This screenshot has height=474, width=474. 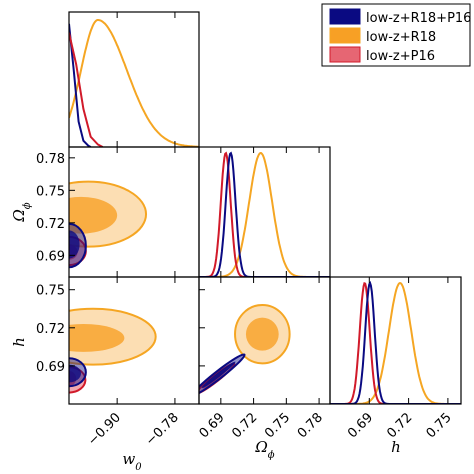 What do you see at coordinates (50, 159) in the screenshot?
I see `omega-y-tick-label: 0.78` at bounding box center [50, 159].